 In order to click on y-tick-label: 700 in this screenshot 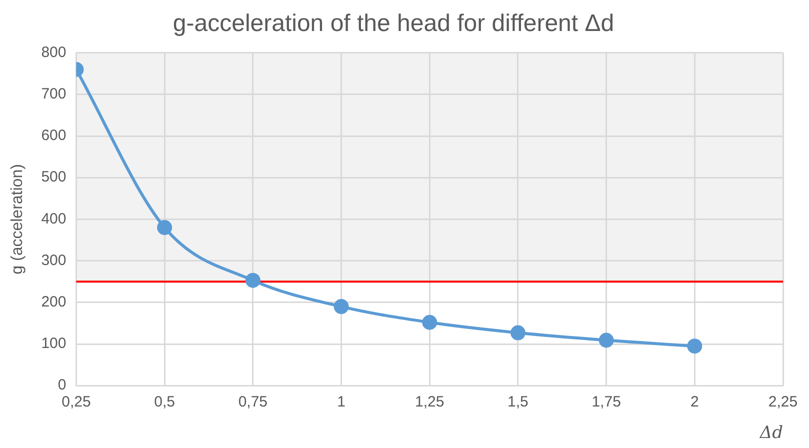, I will do `click(53, 94)`.